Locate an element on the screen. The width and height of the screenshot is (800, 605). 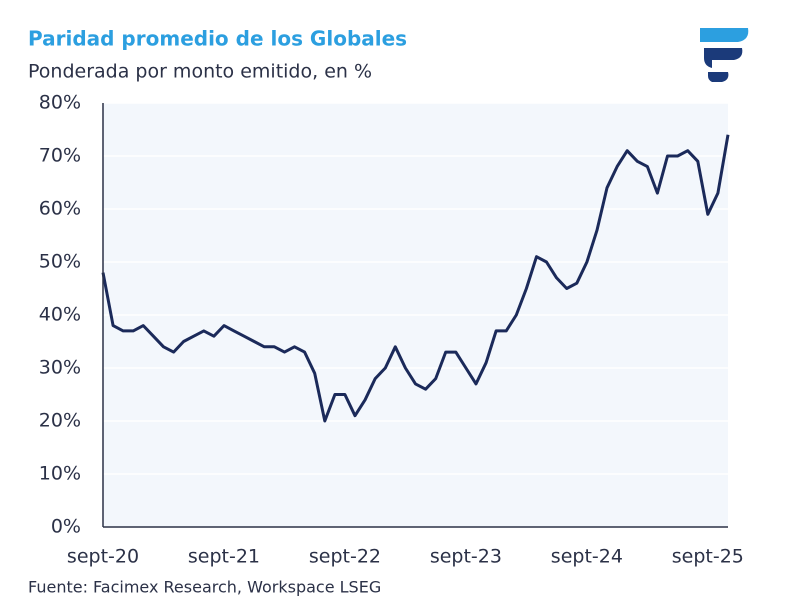
x-tick-label: sept-20 is located at coordinates (103, 557).